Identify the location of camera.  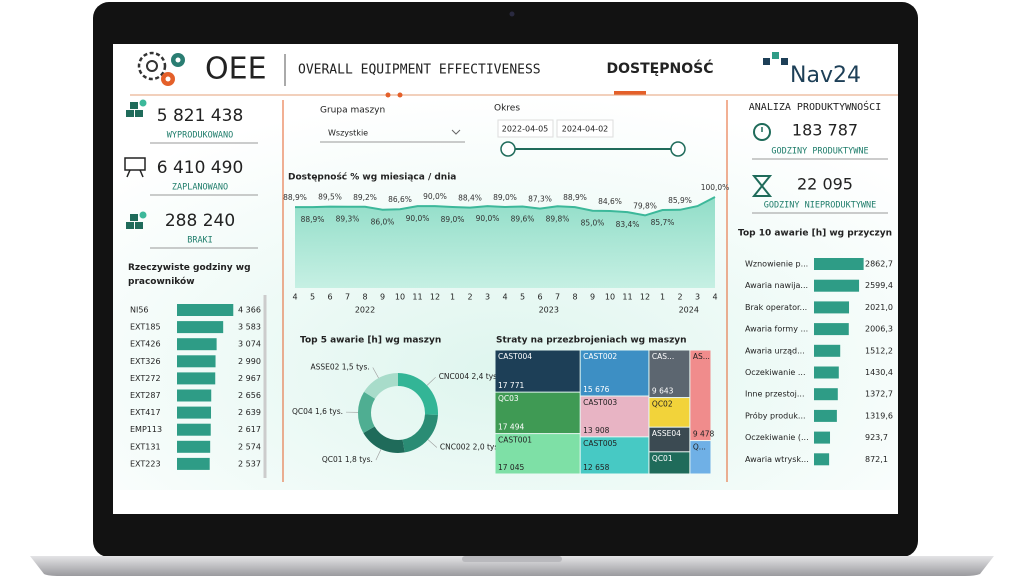
(512, 14).